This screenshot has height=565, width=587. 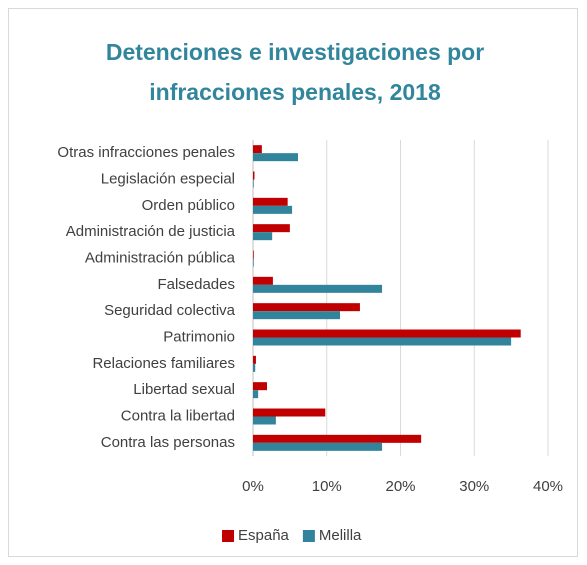 What do you see at coordinates (199, 336) in the screenshot?
I see `y-tick-label: Patrimonio` at bounding box center [199, 336].